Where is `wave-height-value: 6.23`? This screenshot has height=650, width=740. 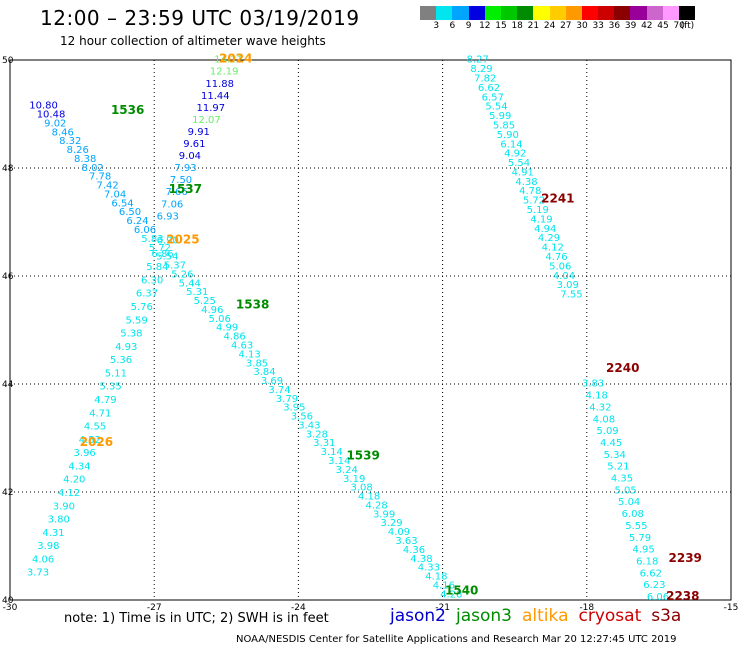
wave-height-value: 6.23 is located at coordinates (654, 585).